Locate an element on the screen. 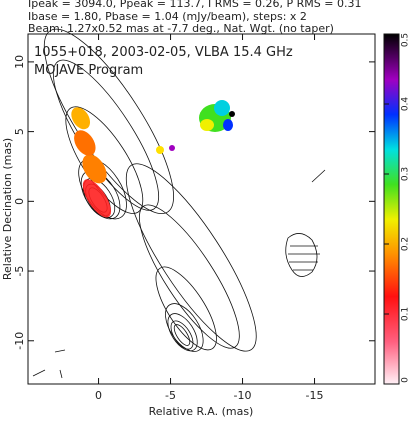  x-tick-label: -15 is located at coordinates (315, 395).